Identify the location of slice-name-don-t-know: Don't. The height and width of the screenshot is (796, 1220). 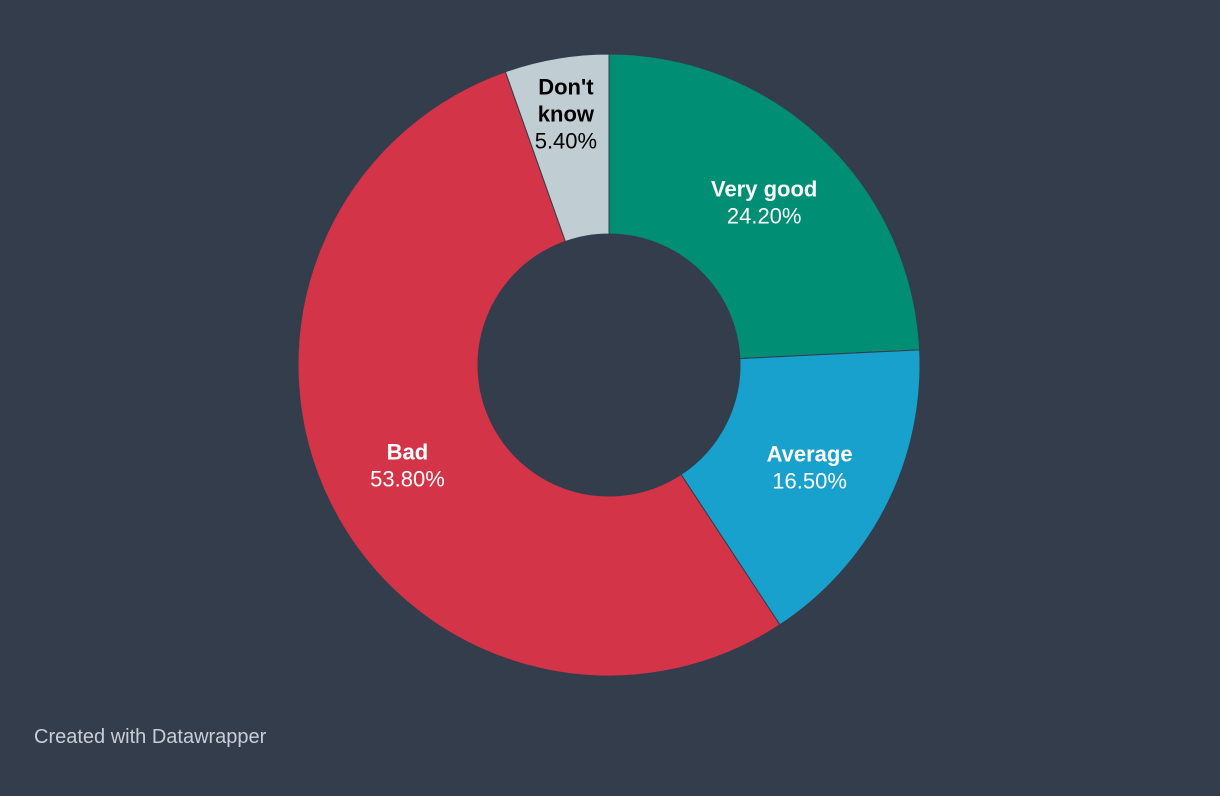
(566, 87).